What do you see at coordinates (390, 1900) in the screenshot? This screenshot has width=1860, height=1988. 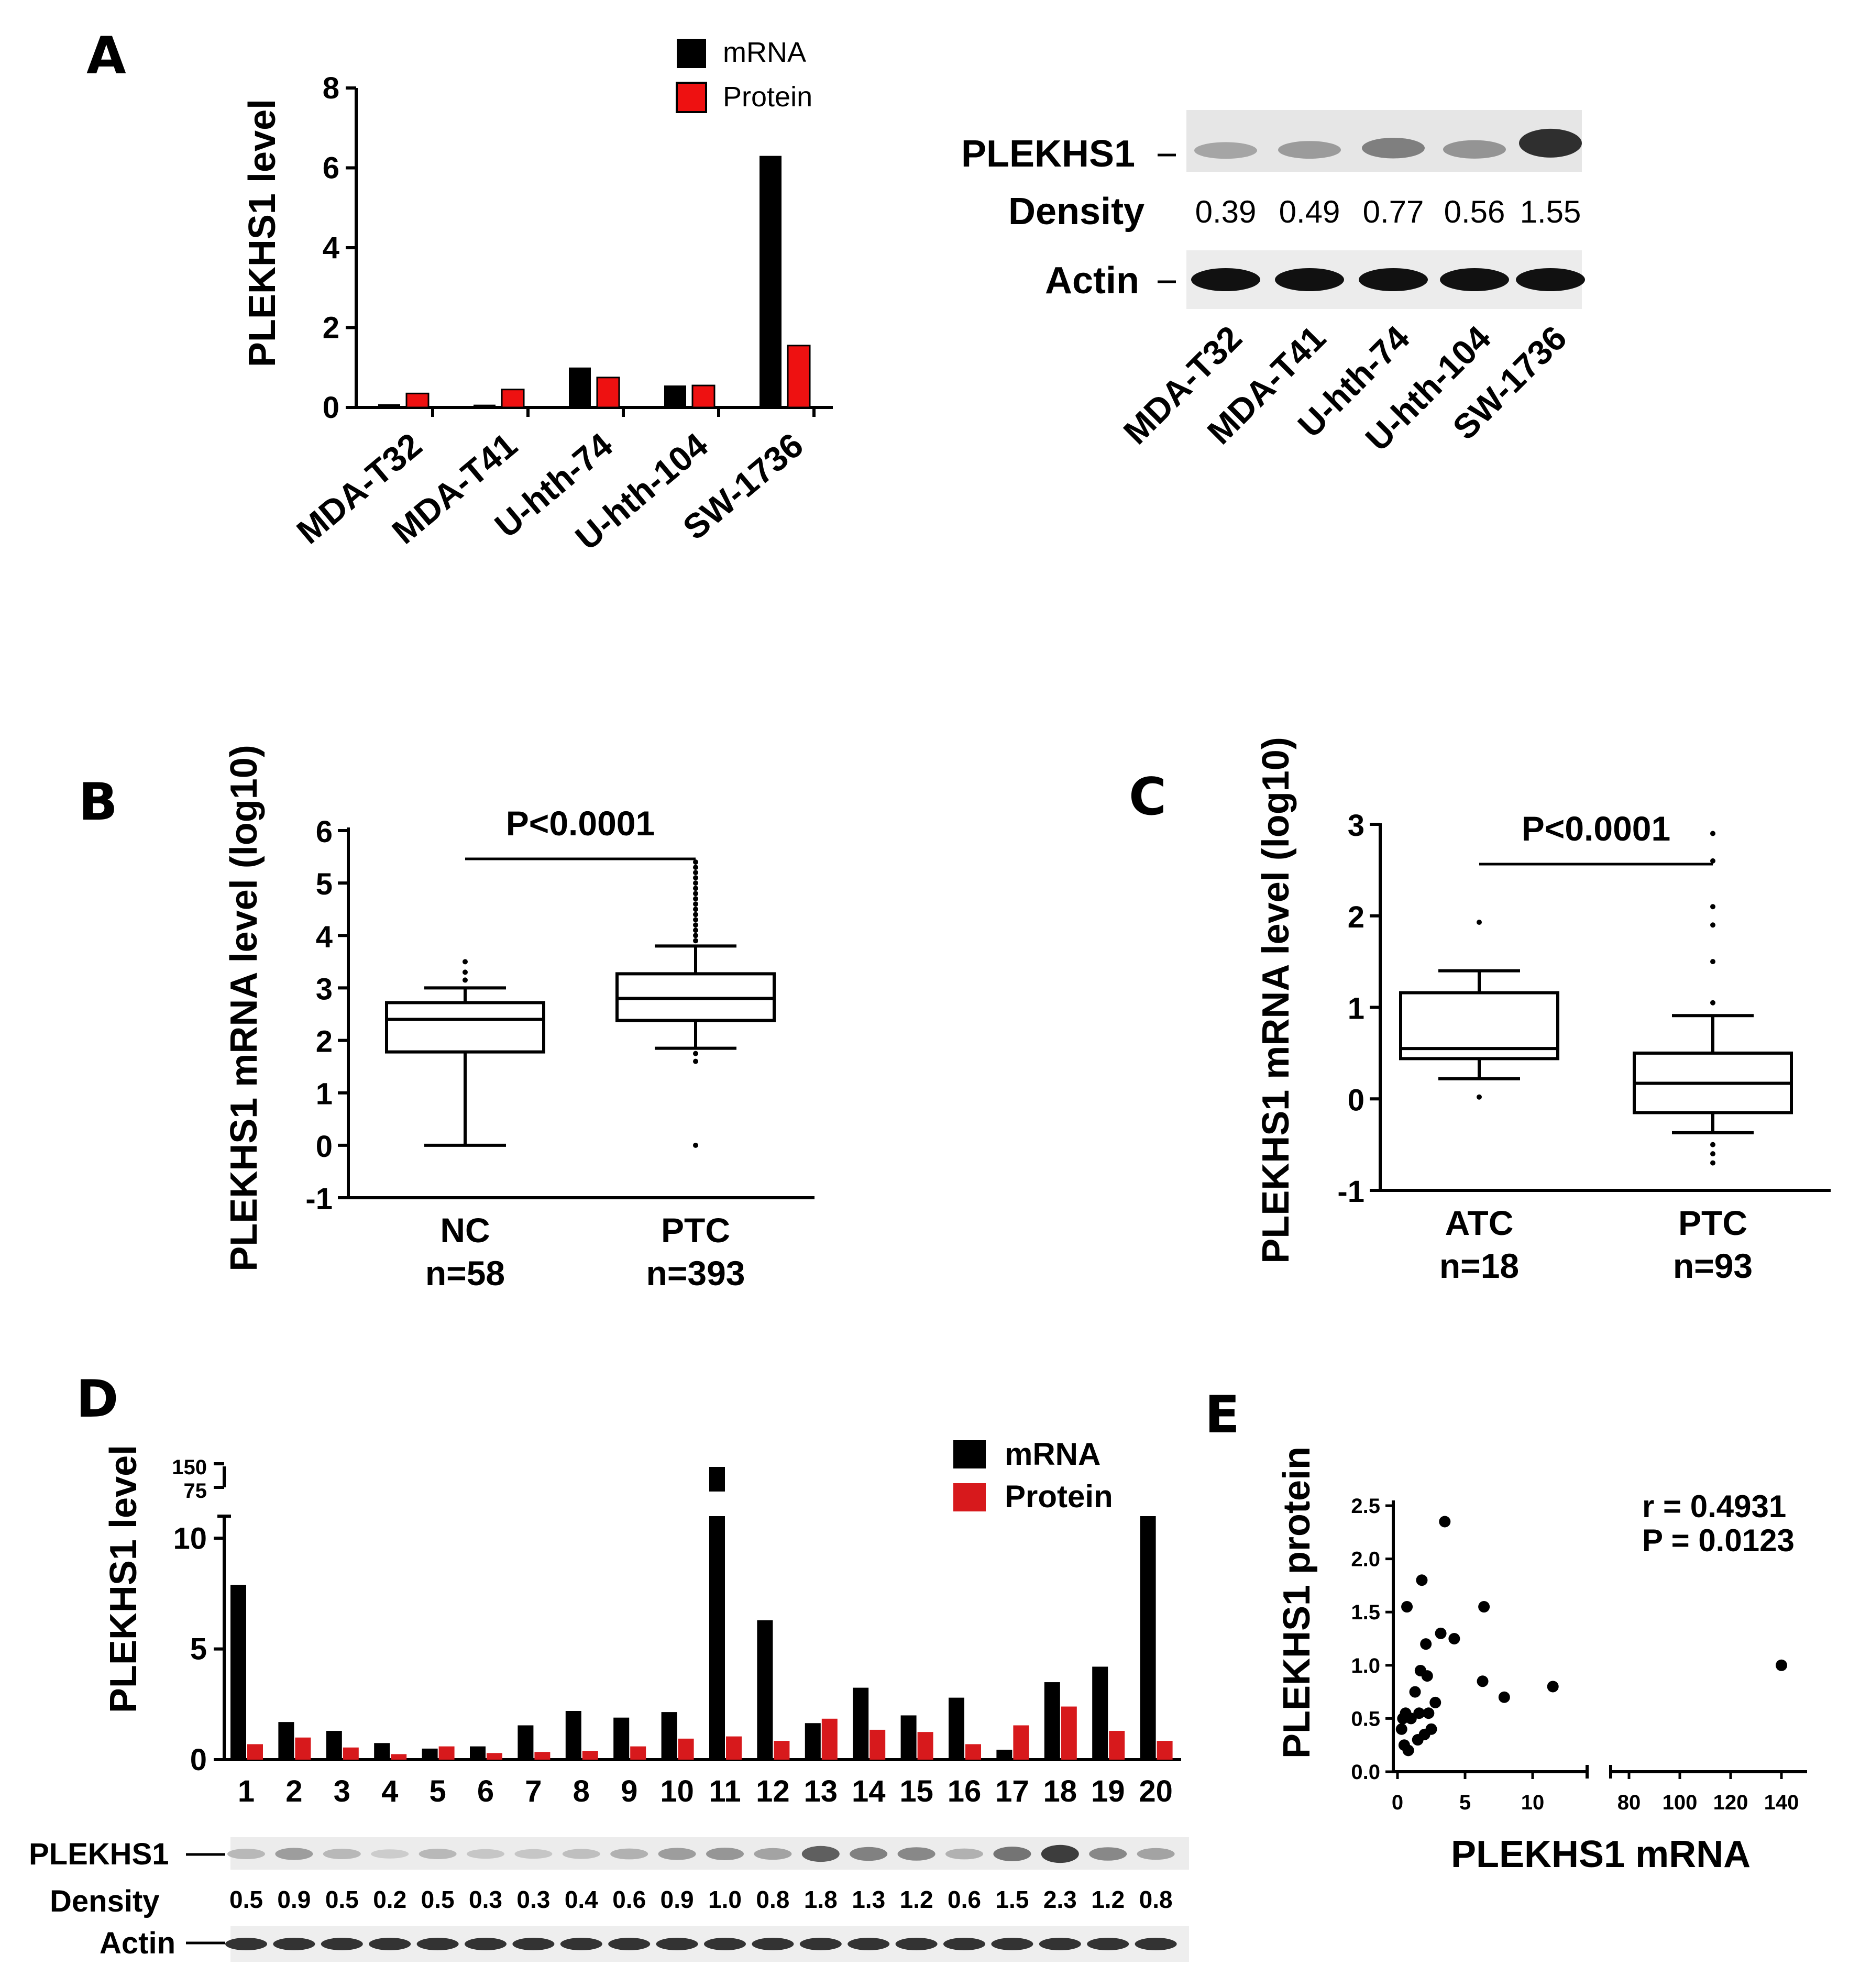 I see `panel-d-density-value: 0.2` at bounding box center [390, 1900].